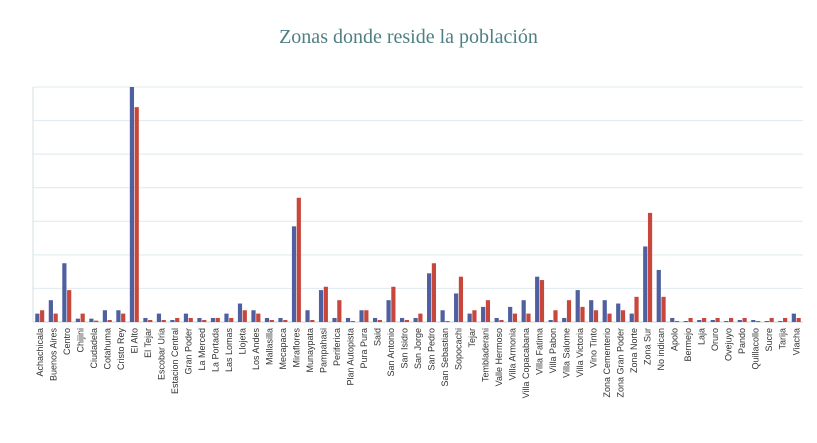  What do you see at coordinates (756, 349) in the screenshot?
I see `x-tick-label: Quillacollo` at bounding box center [756, 349].